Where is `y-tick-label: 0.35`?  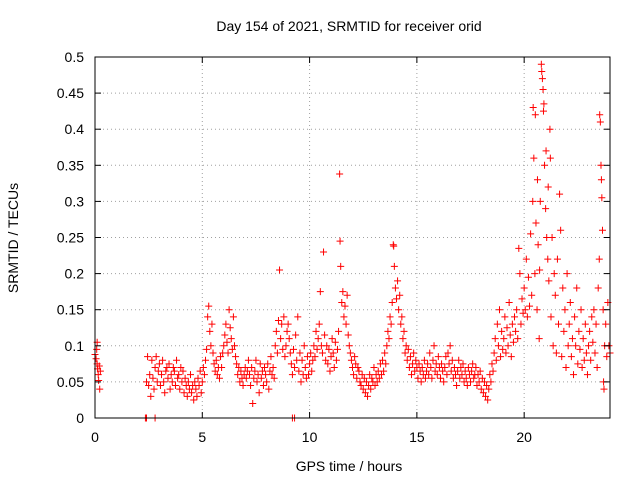
y-tick-label: 0.35 is located at coordinates (70, 165).